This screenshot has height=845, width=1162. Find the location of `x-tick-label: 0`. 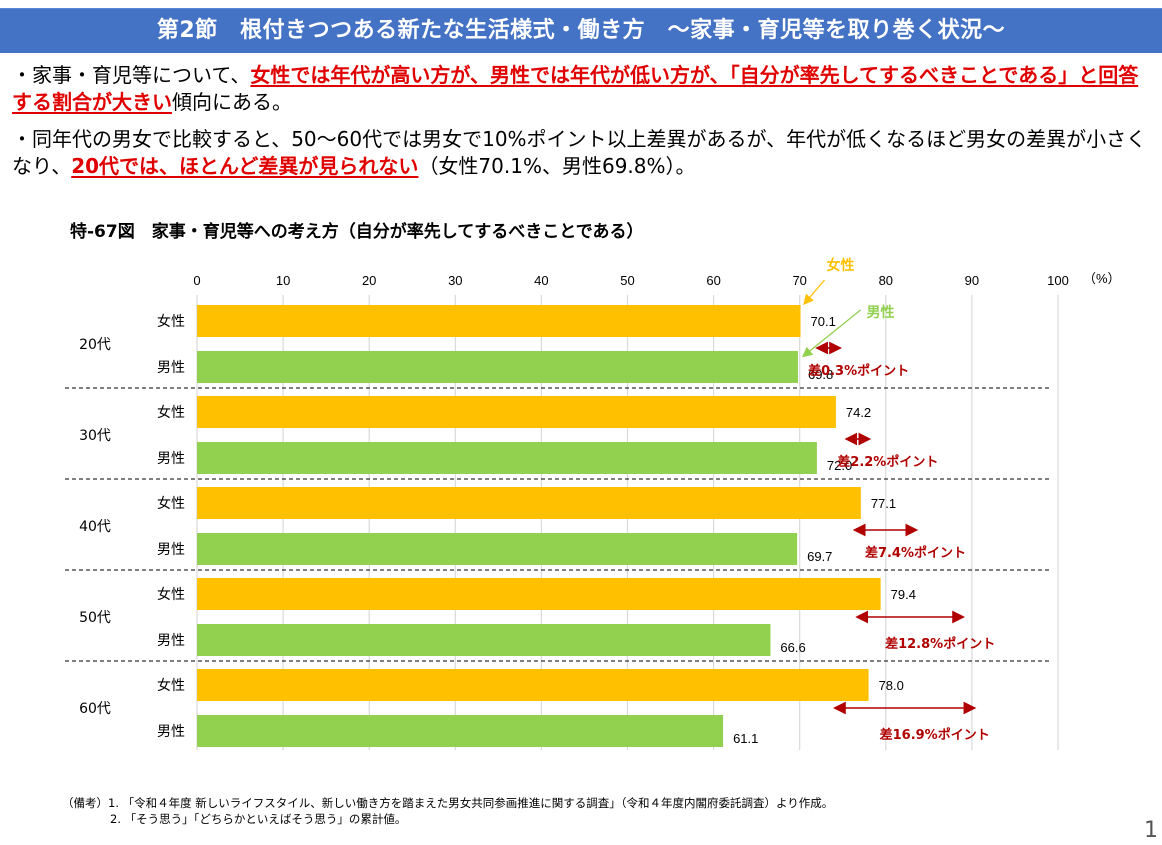

x-tick-label: 0 is located at coordinates (196, 280).